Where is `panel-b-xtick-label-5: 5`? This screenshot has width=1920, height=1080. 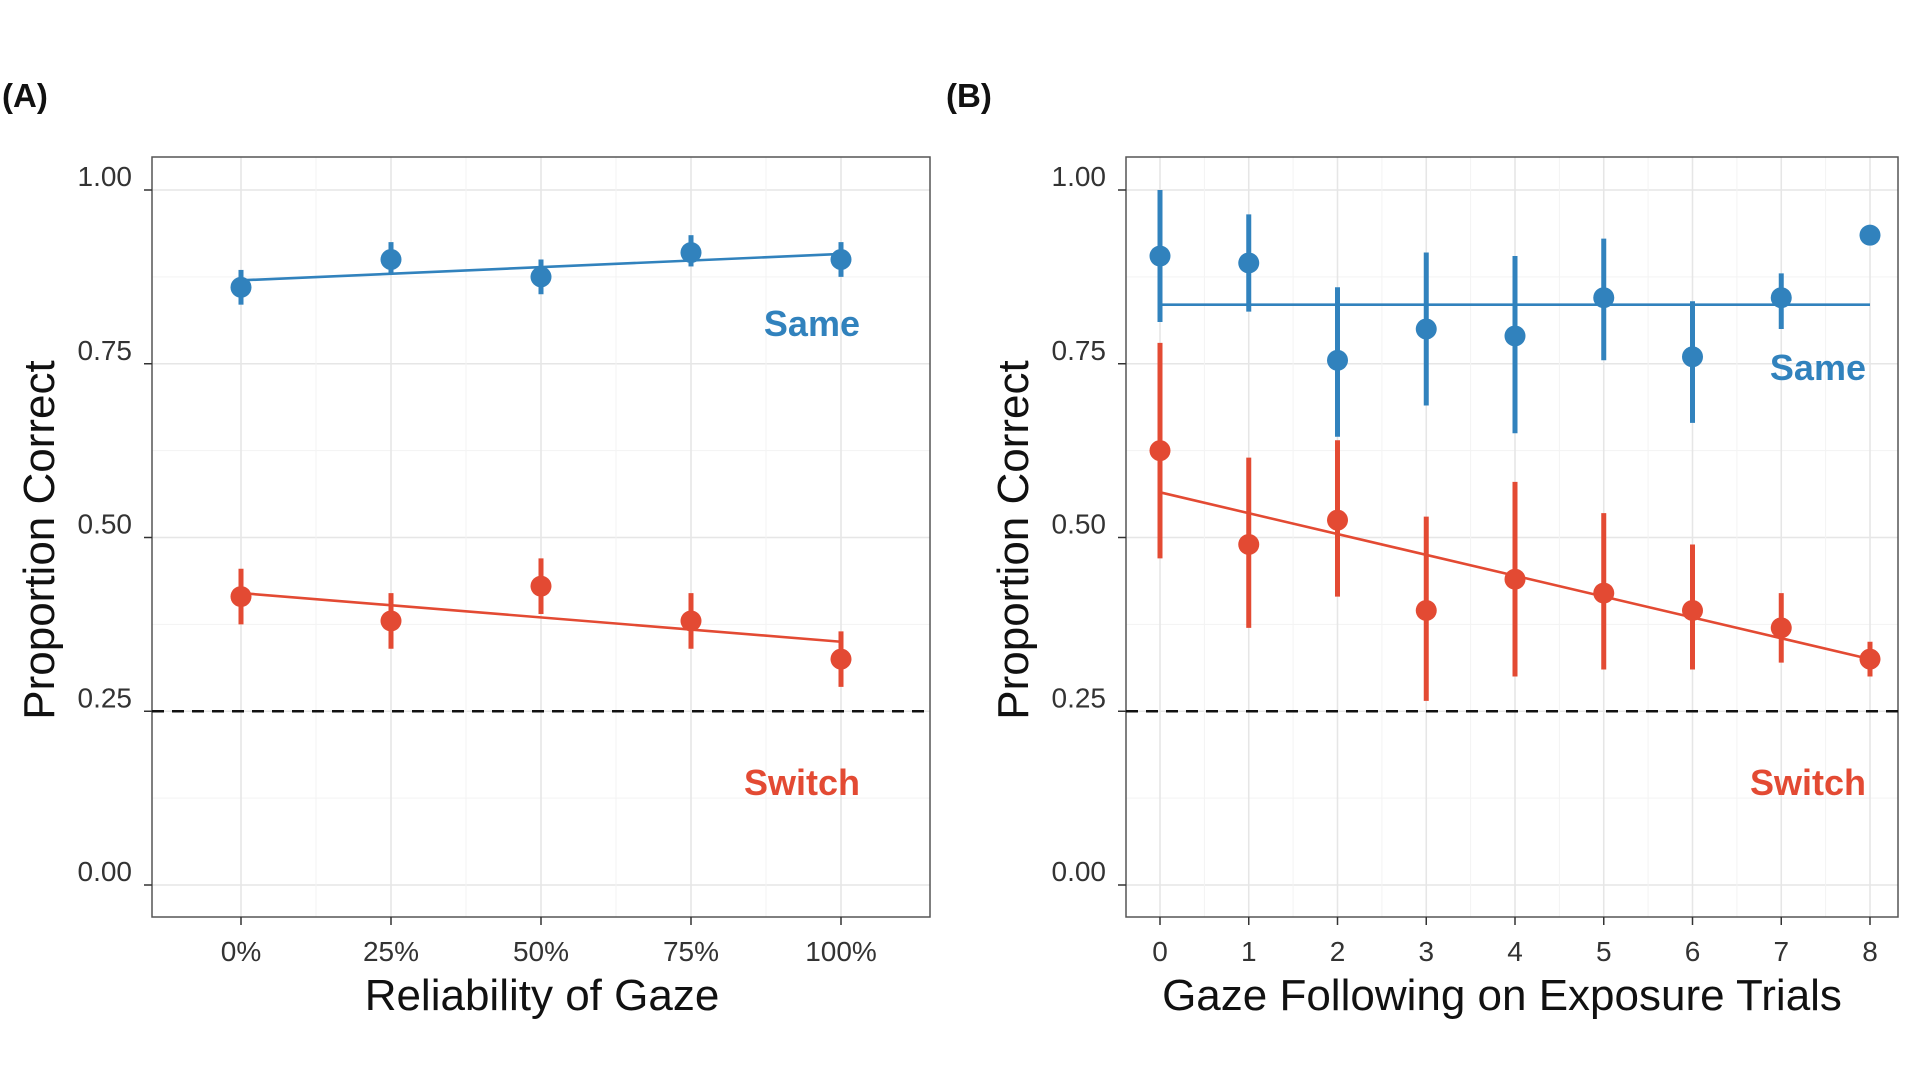 panel-b-xtick-label-5: 5 is located at coordinates (1604, 951).